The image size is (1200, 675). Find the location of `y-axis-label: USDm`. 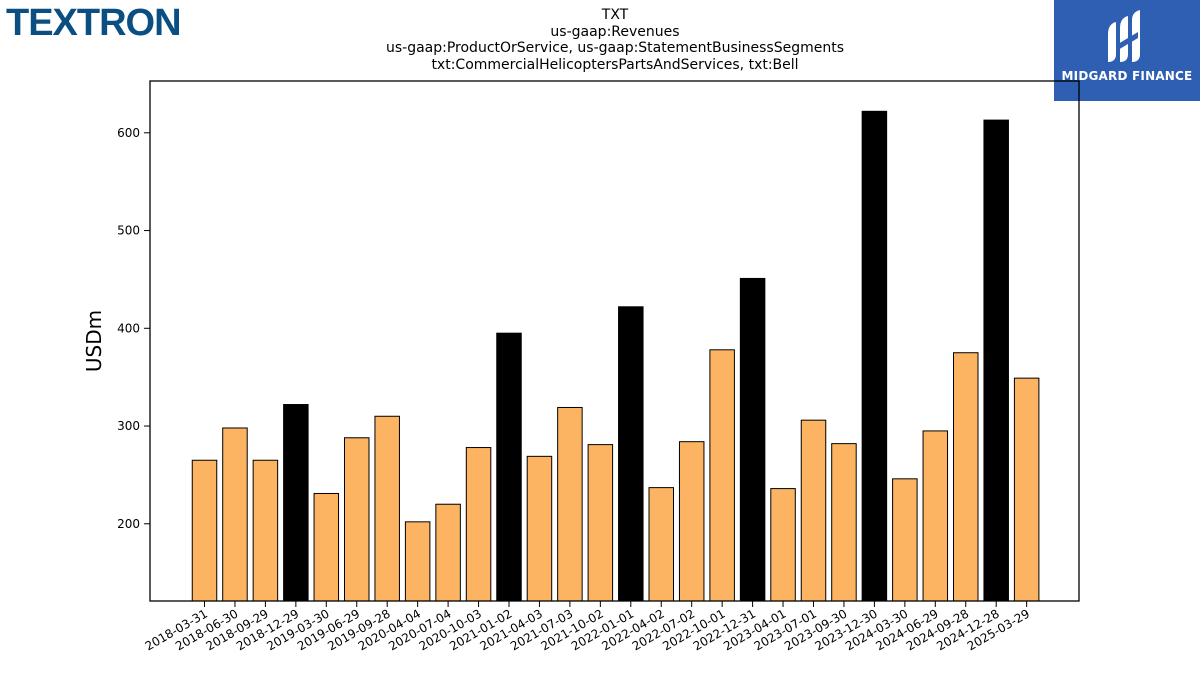

y-axis-label: USDm is located at coordinates (94, 341).